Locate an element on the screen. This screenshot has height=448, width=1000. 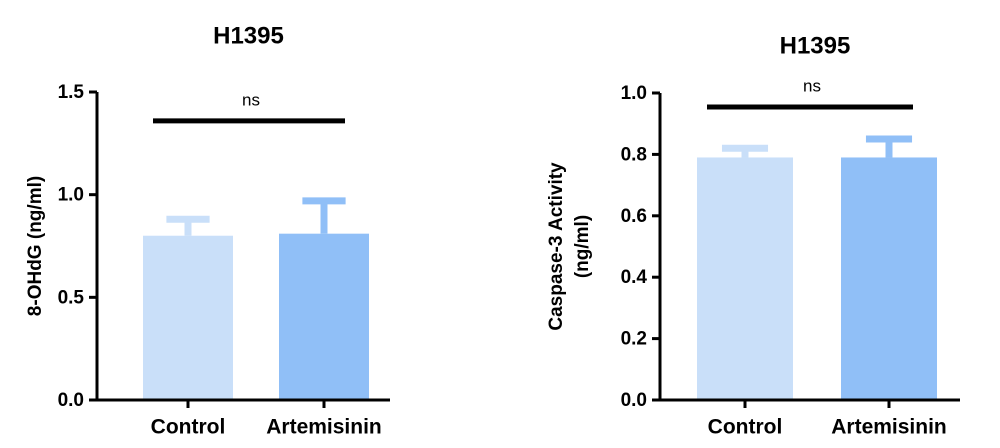
y-tick-label: 1.5 is located at coordinates (71, 92).